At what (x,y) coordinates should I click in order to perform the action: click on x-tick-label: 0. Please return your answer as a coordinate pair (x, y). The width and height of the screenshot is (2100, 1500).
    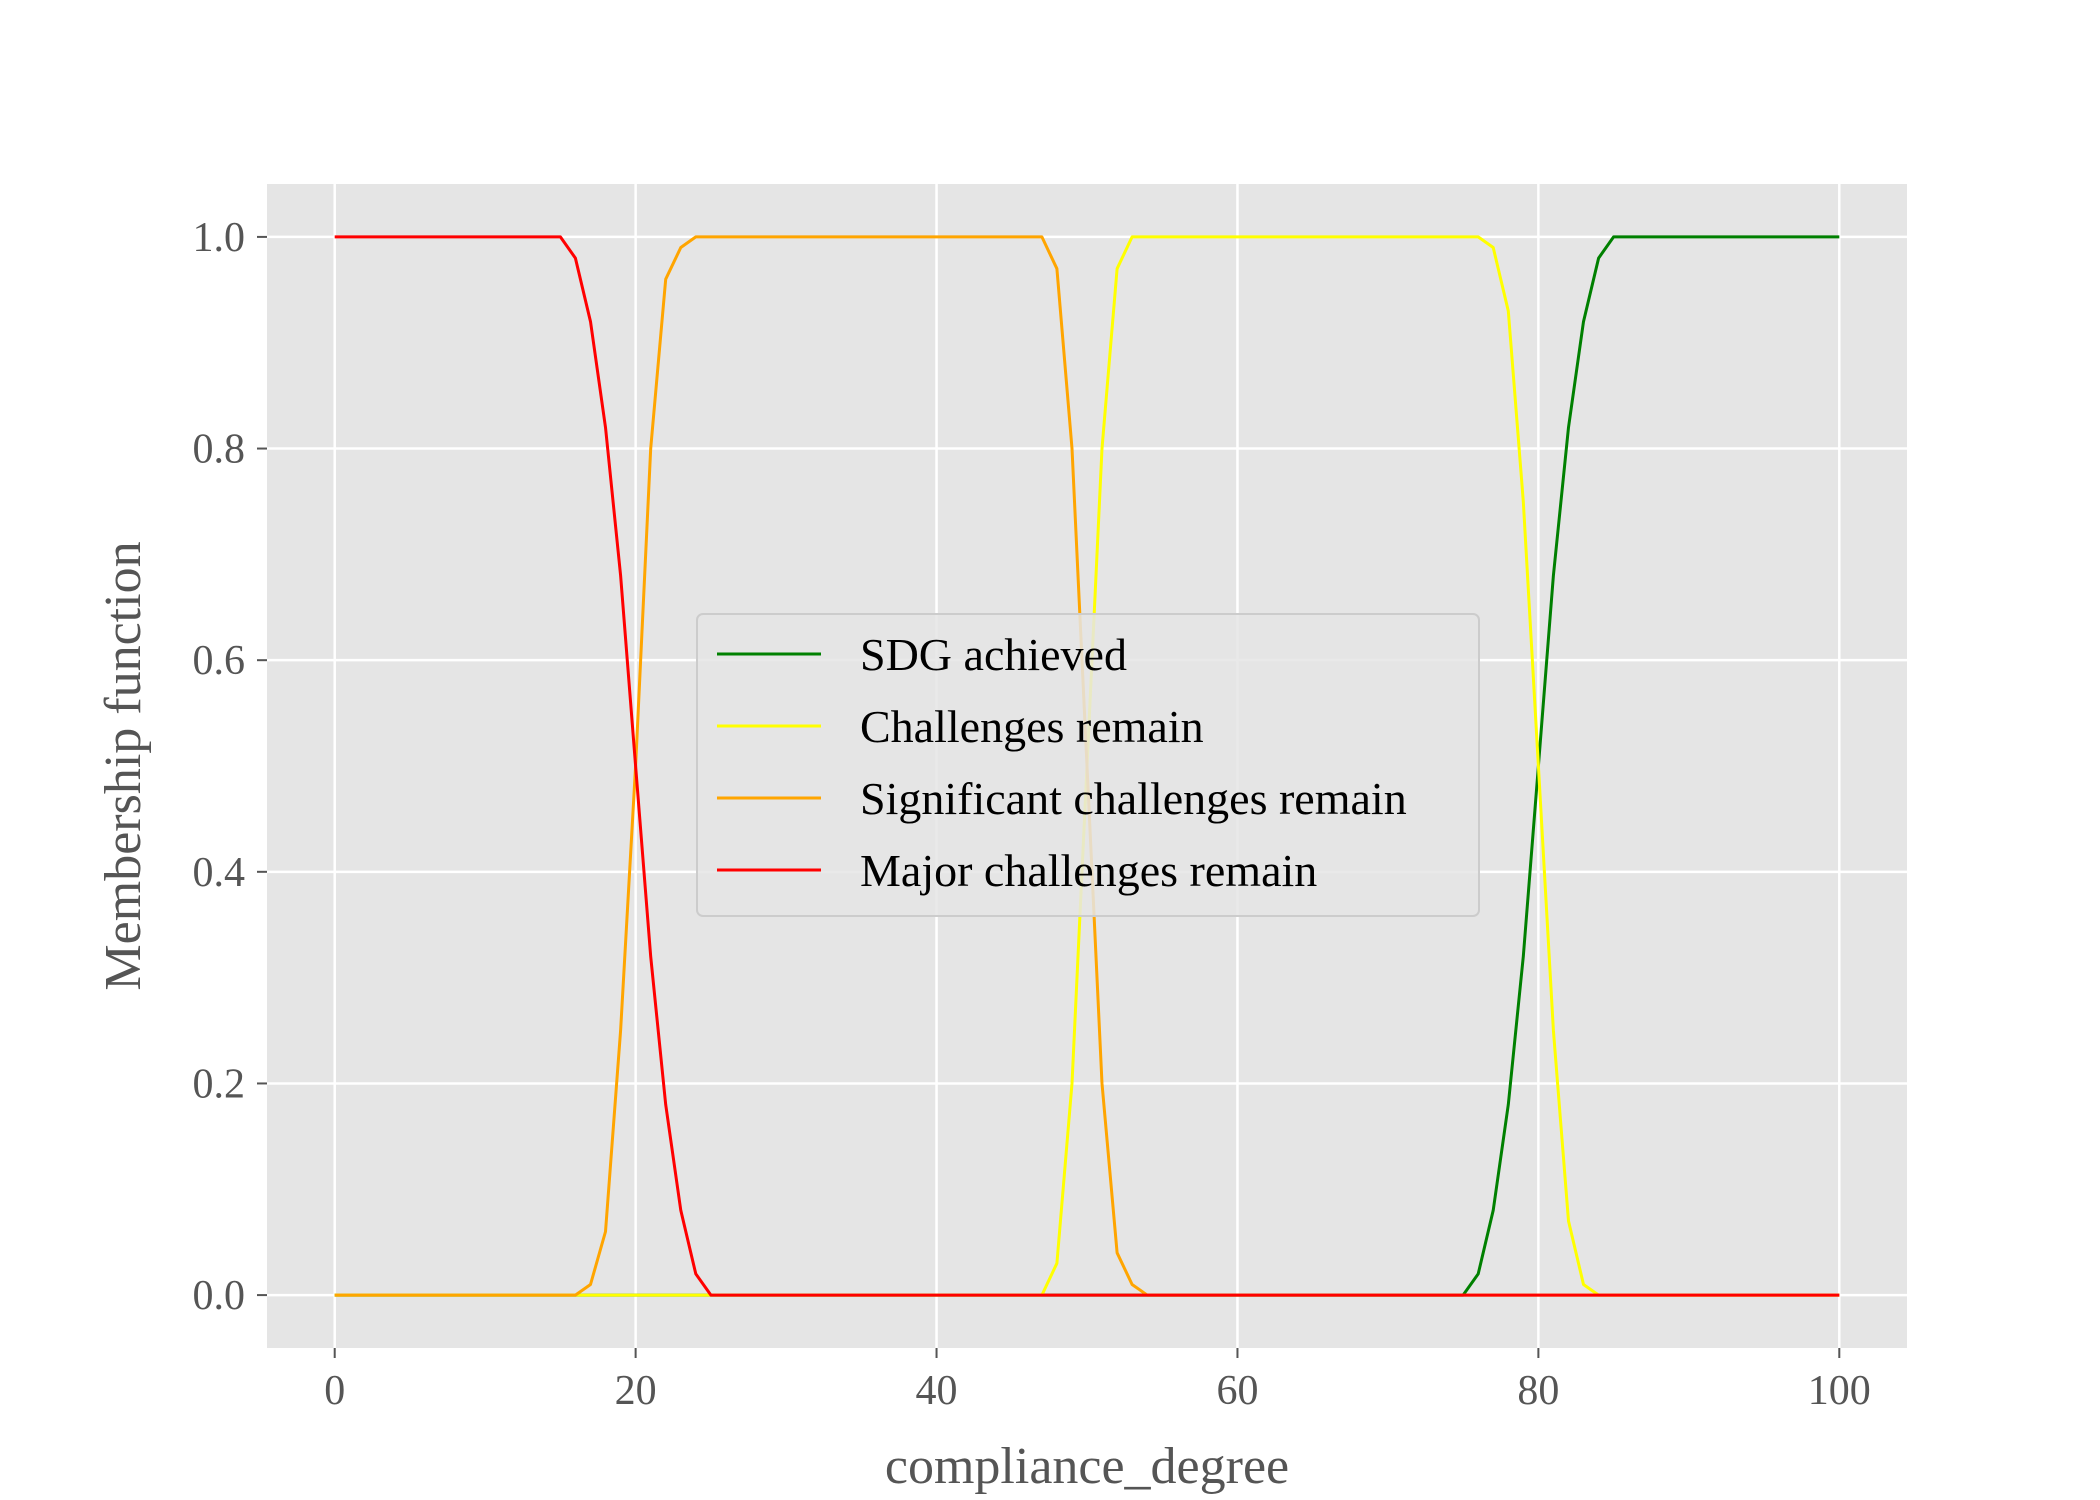
    Looking at the image, I should click on (334, 1391).